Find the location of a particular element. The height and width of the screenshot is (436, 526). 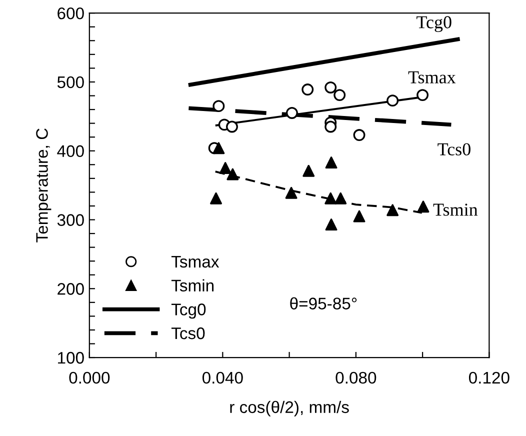

legend-label: Tcg0 is located at coordinates (188, 311).